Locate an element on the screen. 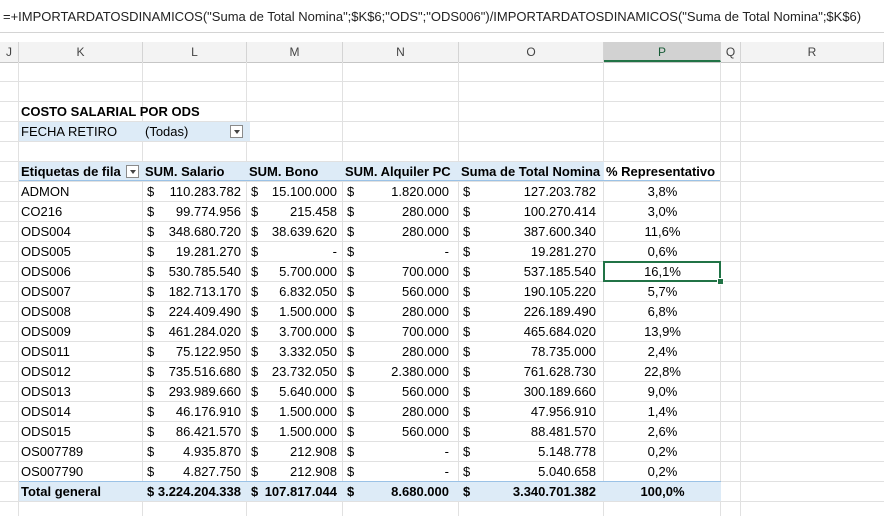 The width and height of the screenshot is (884, 516). pivot-row-9-currency-bono: $ is located at coordinates (255, 371).